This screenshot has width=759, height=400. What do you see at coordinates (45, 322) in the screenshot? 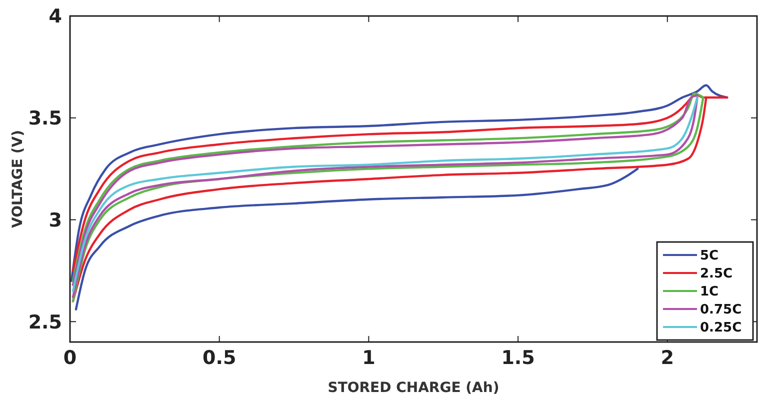
I see `y-tick-label: 2.5` at bounding box center [45, 322].